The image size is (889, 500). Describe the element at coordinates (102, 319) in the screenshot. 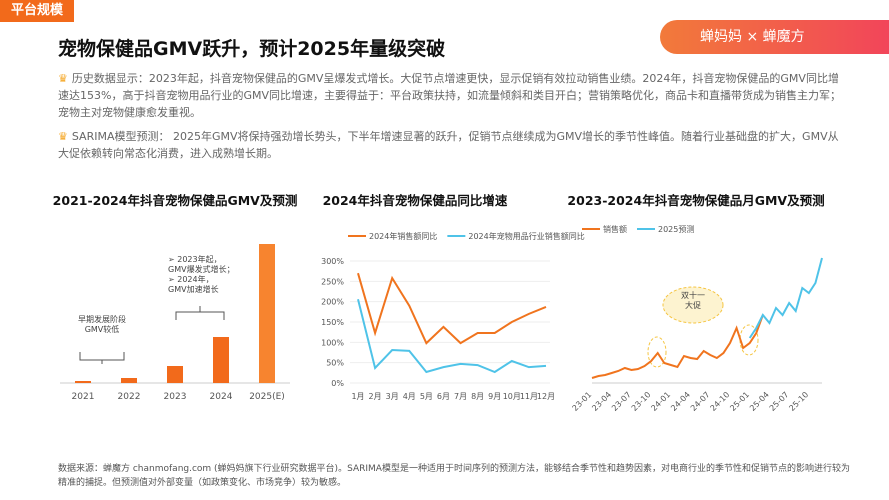

I see `annotation: 早期发展阶段` at that location.